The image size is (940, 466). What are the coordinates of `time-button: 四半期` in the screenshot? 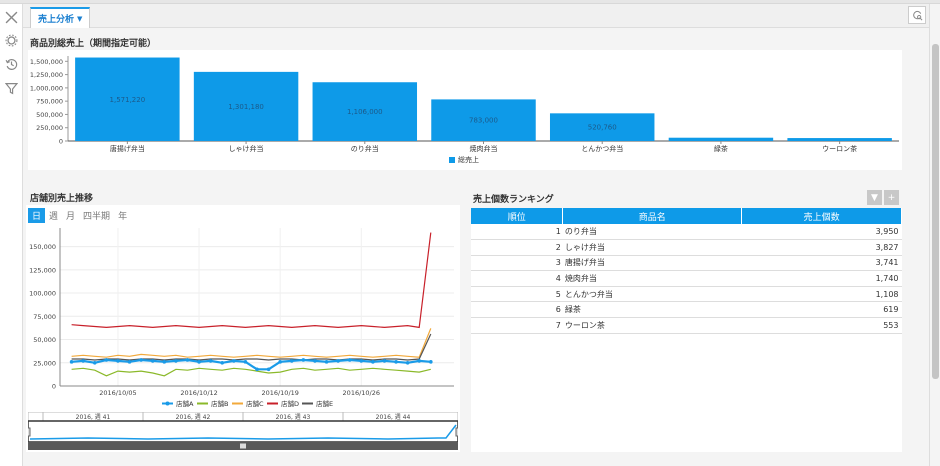 It's located at (97, 217).